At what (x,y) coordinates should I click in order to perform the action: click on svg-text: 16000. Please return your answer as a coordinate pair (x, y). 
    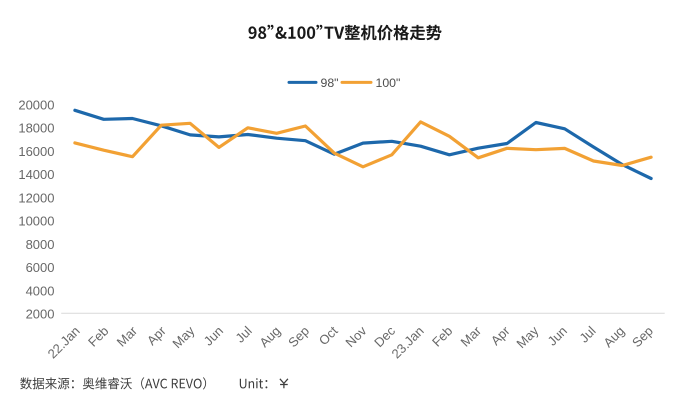
    Looking at the image, I should click on (36, 151).